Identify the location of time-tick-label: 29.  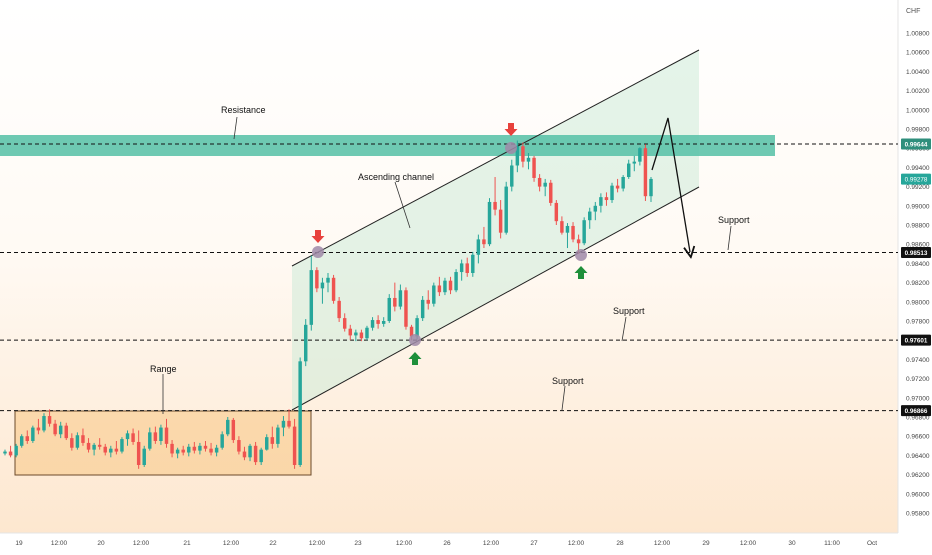
(706, 543).